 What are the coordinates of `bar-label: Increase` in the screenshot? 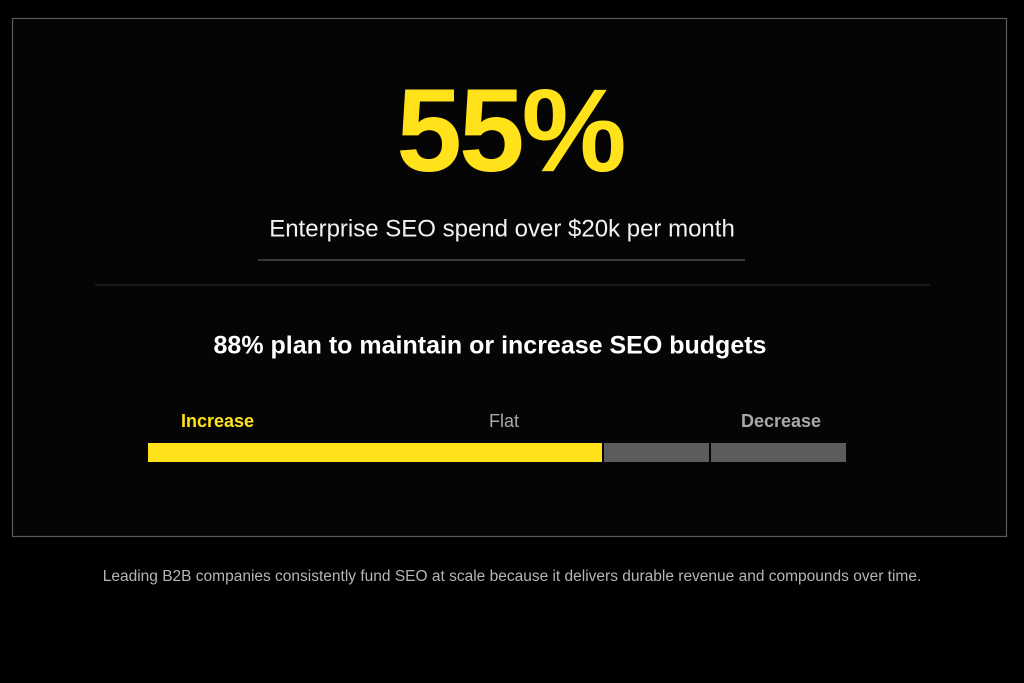 It's located at (217, 421).